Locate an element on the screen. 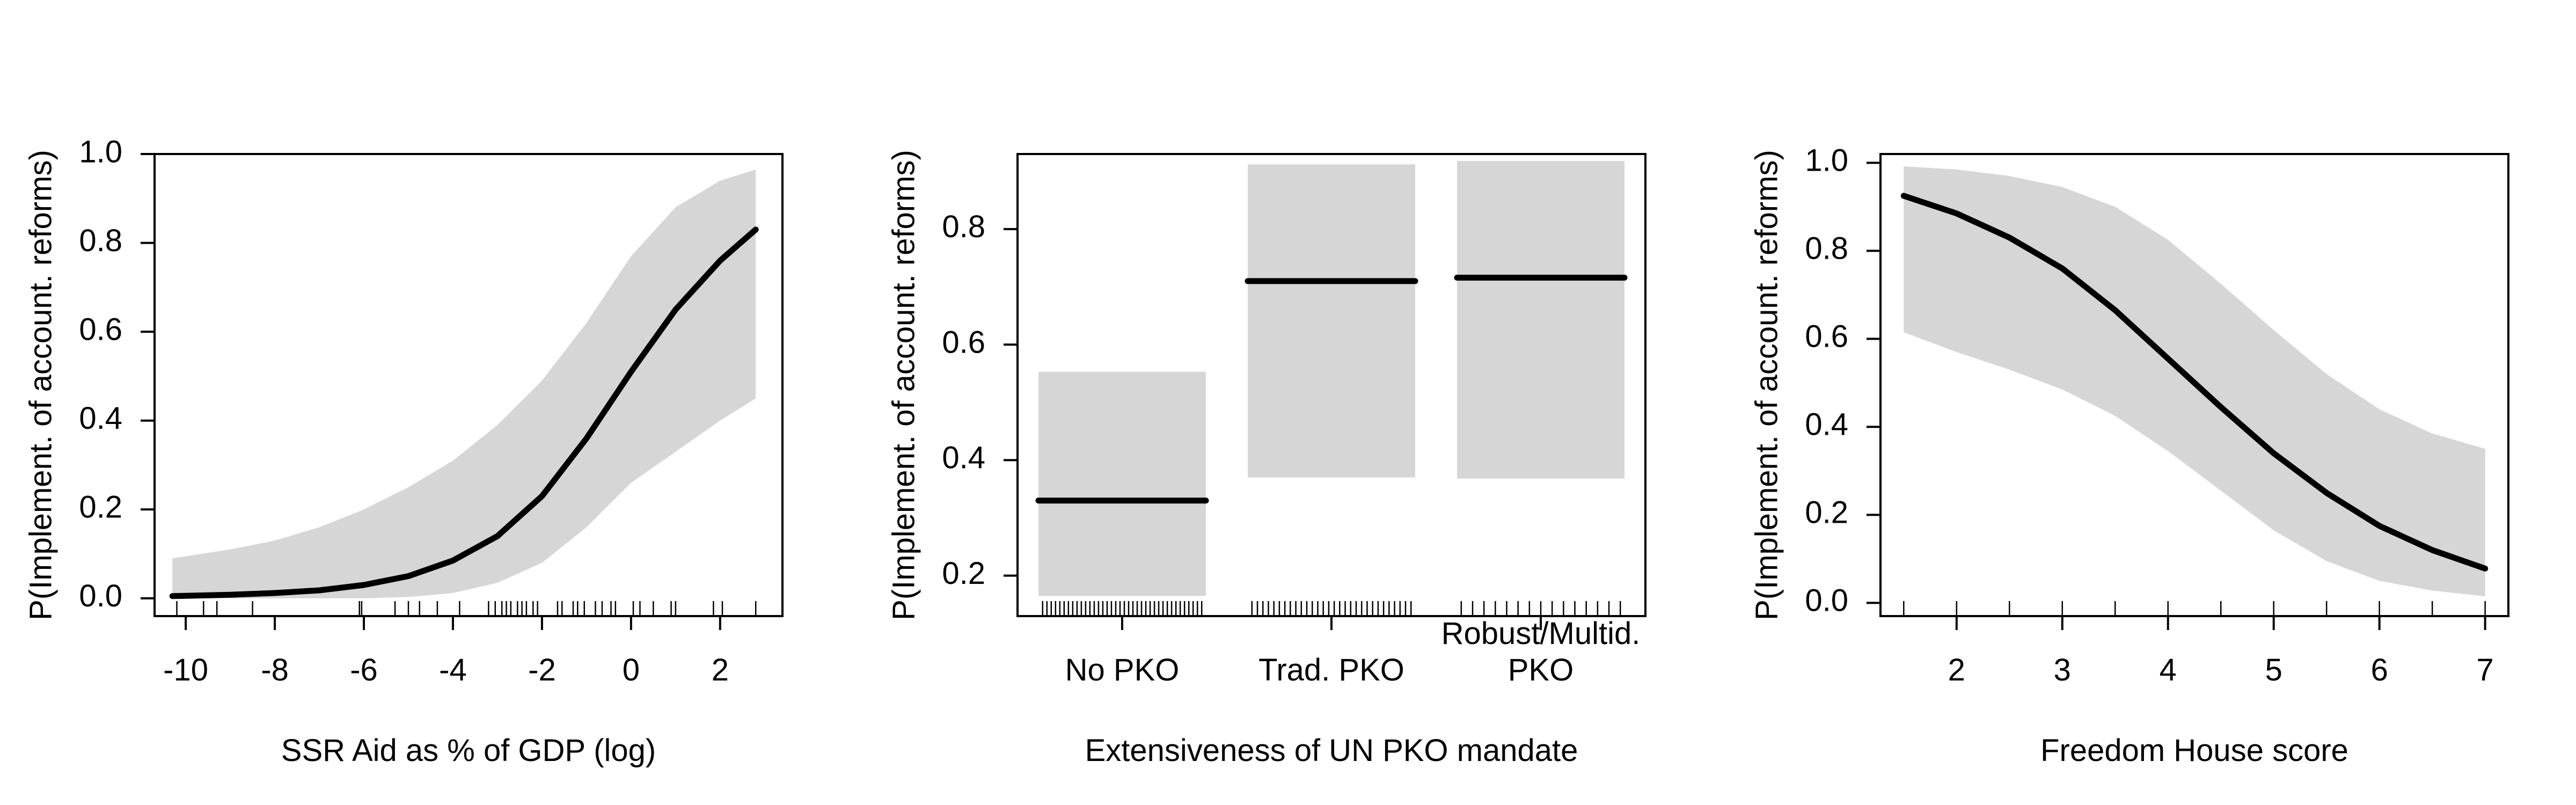 The width and height of the screenshot is (2576, 805). x-axis-label: Extensiveness of UN PKO mandate is located at coordinates (1331, 750).